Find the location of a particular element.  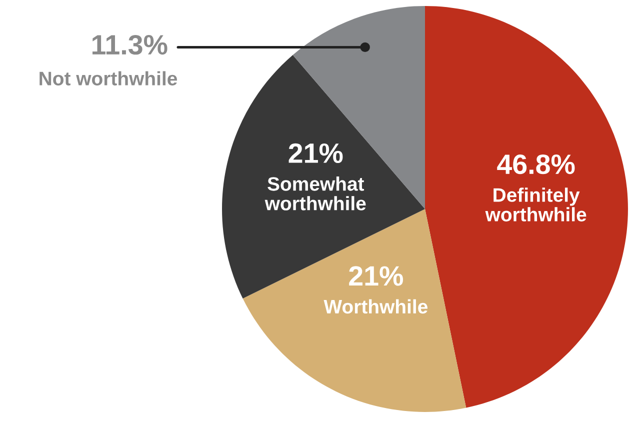

data-label: 46.8% is located at coordinates (536, 164).